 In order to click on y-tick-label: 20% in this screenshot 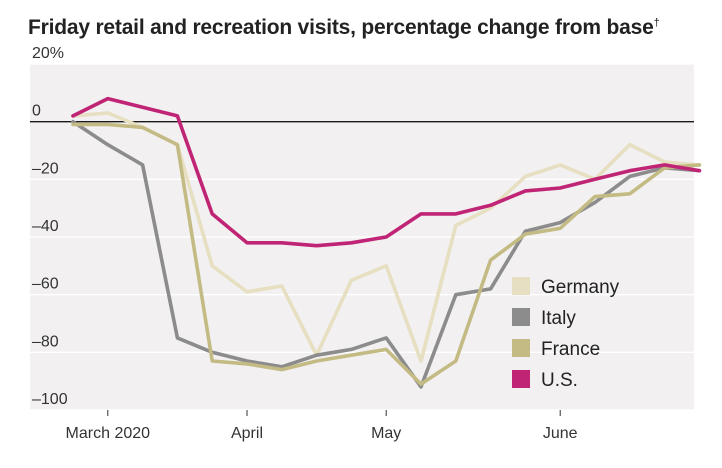, I will do `click(48, 53)`.